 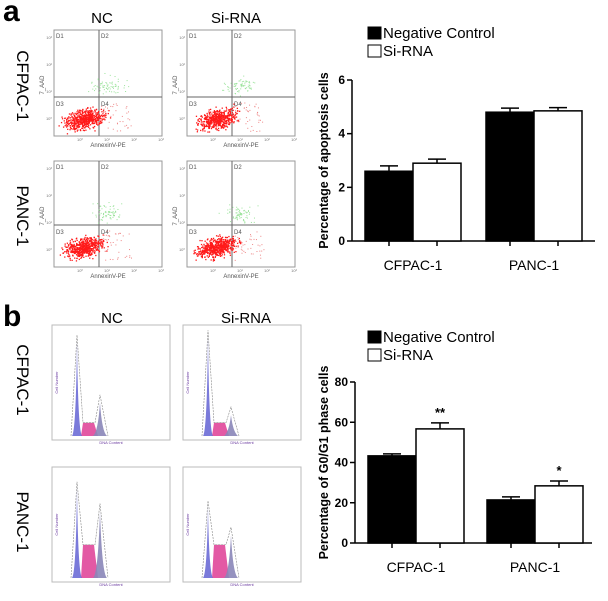 What do you see at coordinates (267, 270) in the screenshot?
I see `flow-plot-xtick: 10²` at bounding box center [267, 270].